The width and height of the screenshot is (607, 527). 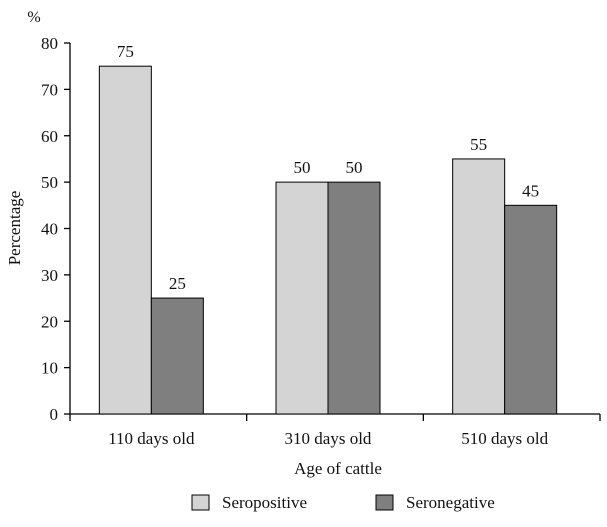 I want to click on y-tick-label: 60, so click(x=49, y=136).